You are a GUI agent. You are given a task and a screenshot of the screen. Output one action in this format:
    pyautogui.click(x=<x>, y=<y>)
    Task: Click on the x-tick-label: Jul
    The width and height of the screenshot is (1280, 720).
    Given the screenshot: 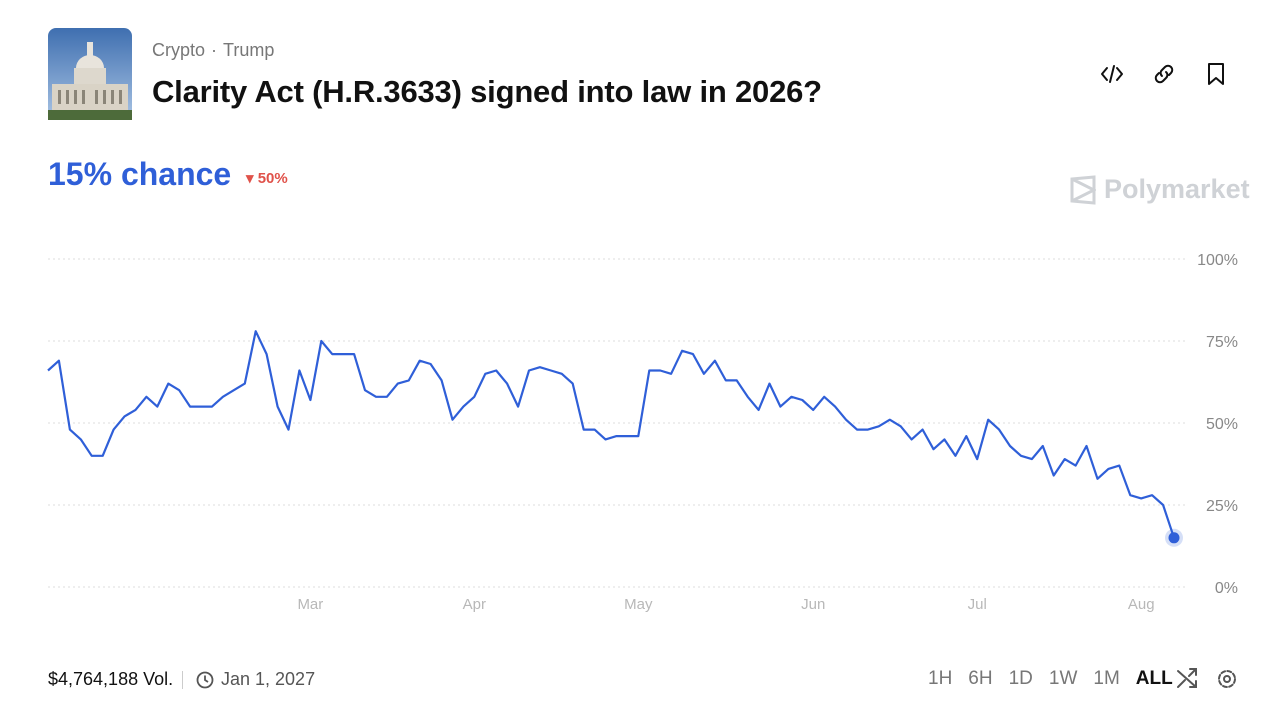 What is the action you would take?
    pyautogui.click(x=977, y=604)
    